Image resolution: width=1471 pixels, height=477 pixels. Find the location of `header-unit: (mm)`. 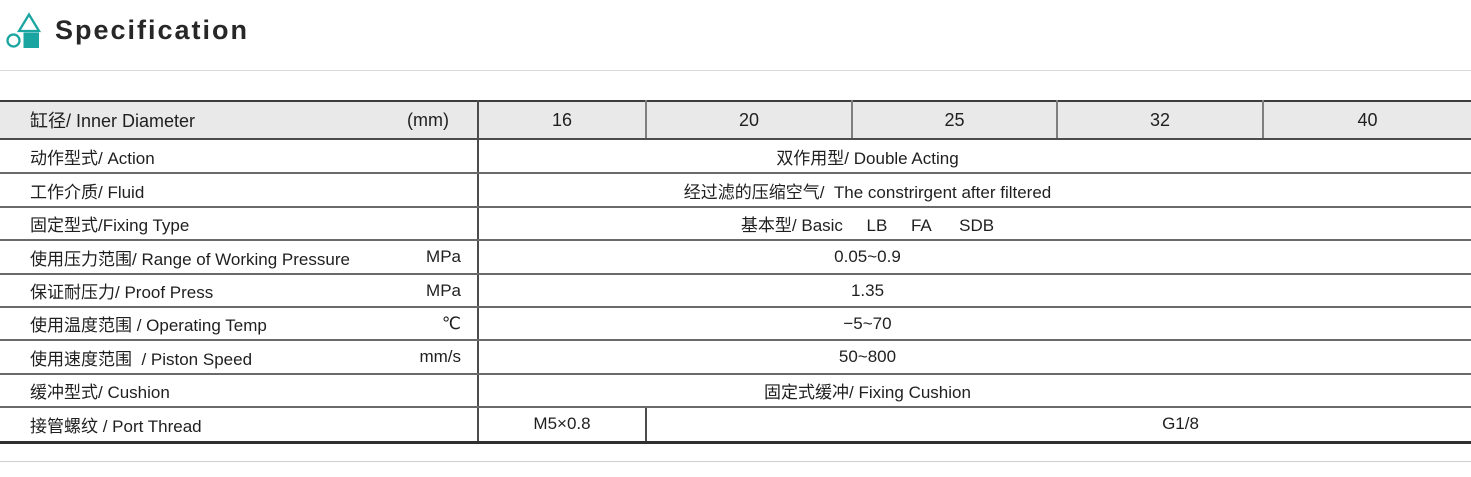

header-unit: (mm) is located at coordinates (428, 119).